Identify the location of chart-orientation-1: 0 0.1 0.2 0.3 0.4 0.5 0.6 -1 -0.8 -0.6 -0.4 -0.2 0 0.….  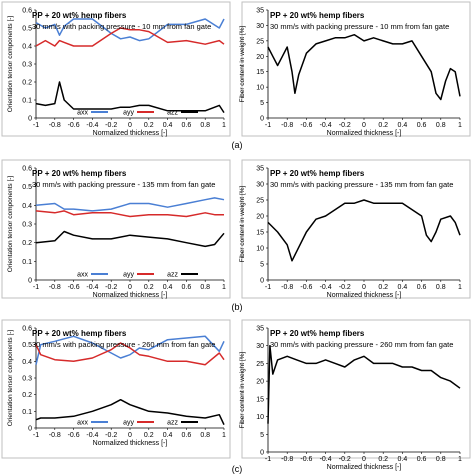
(116, 69).